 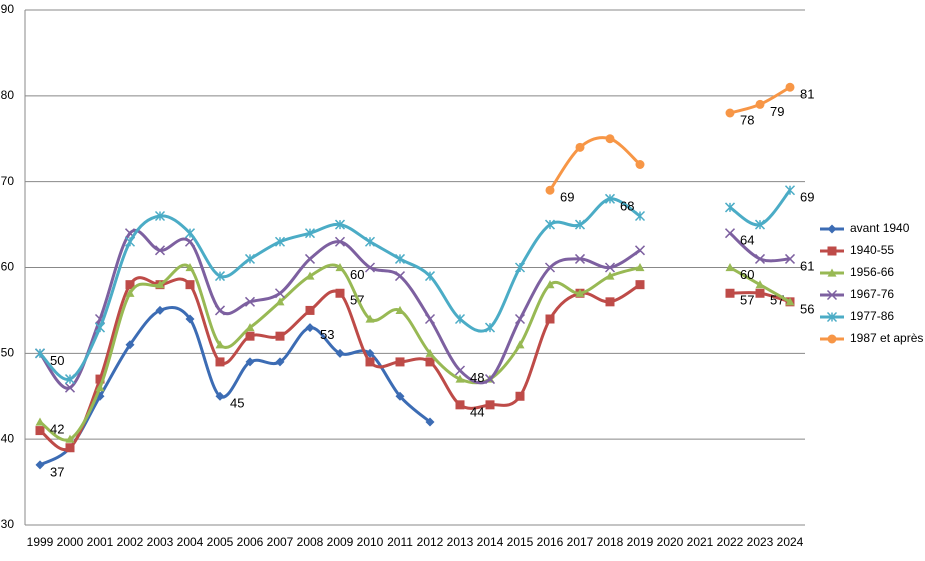 I want to click on data-label: 53, so click(x=327, y=334).